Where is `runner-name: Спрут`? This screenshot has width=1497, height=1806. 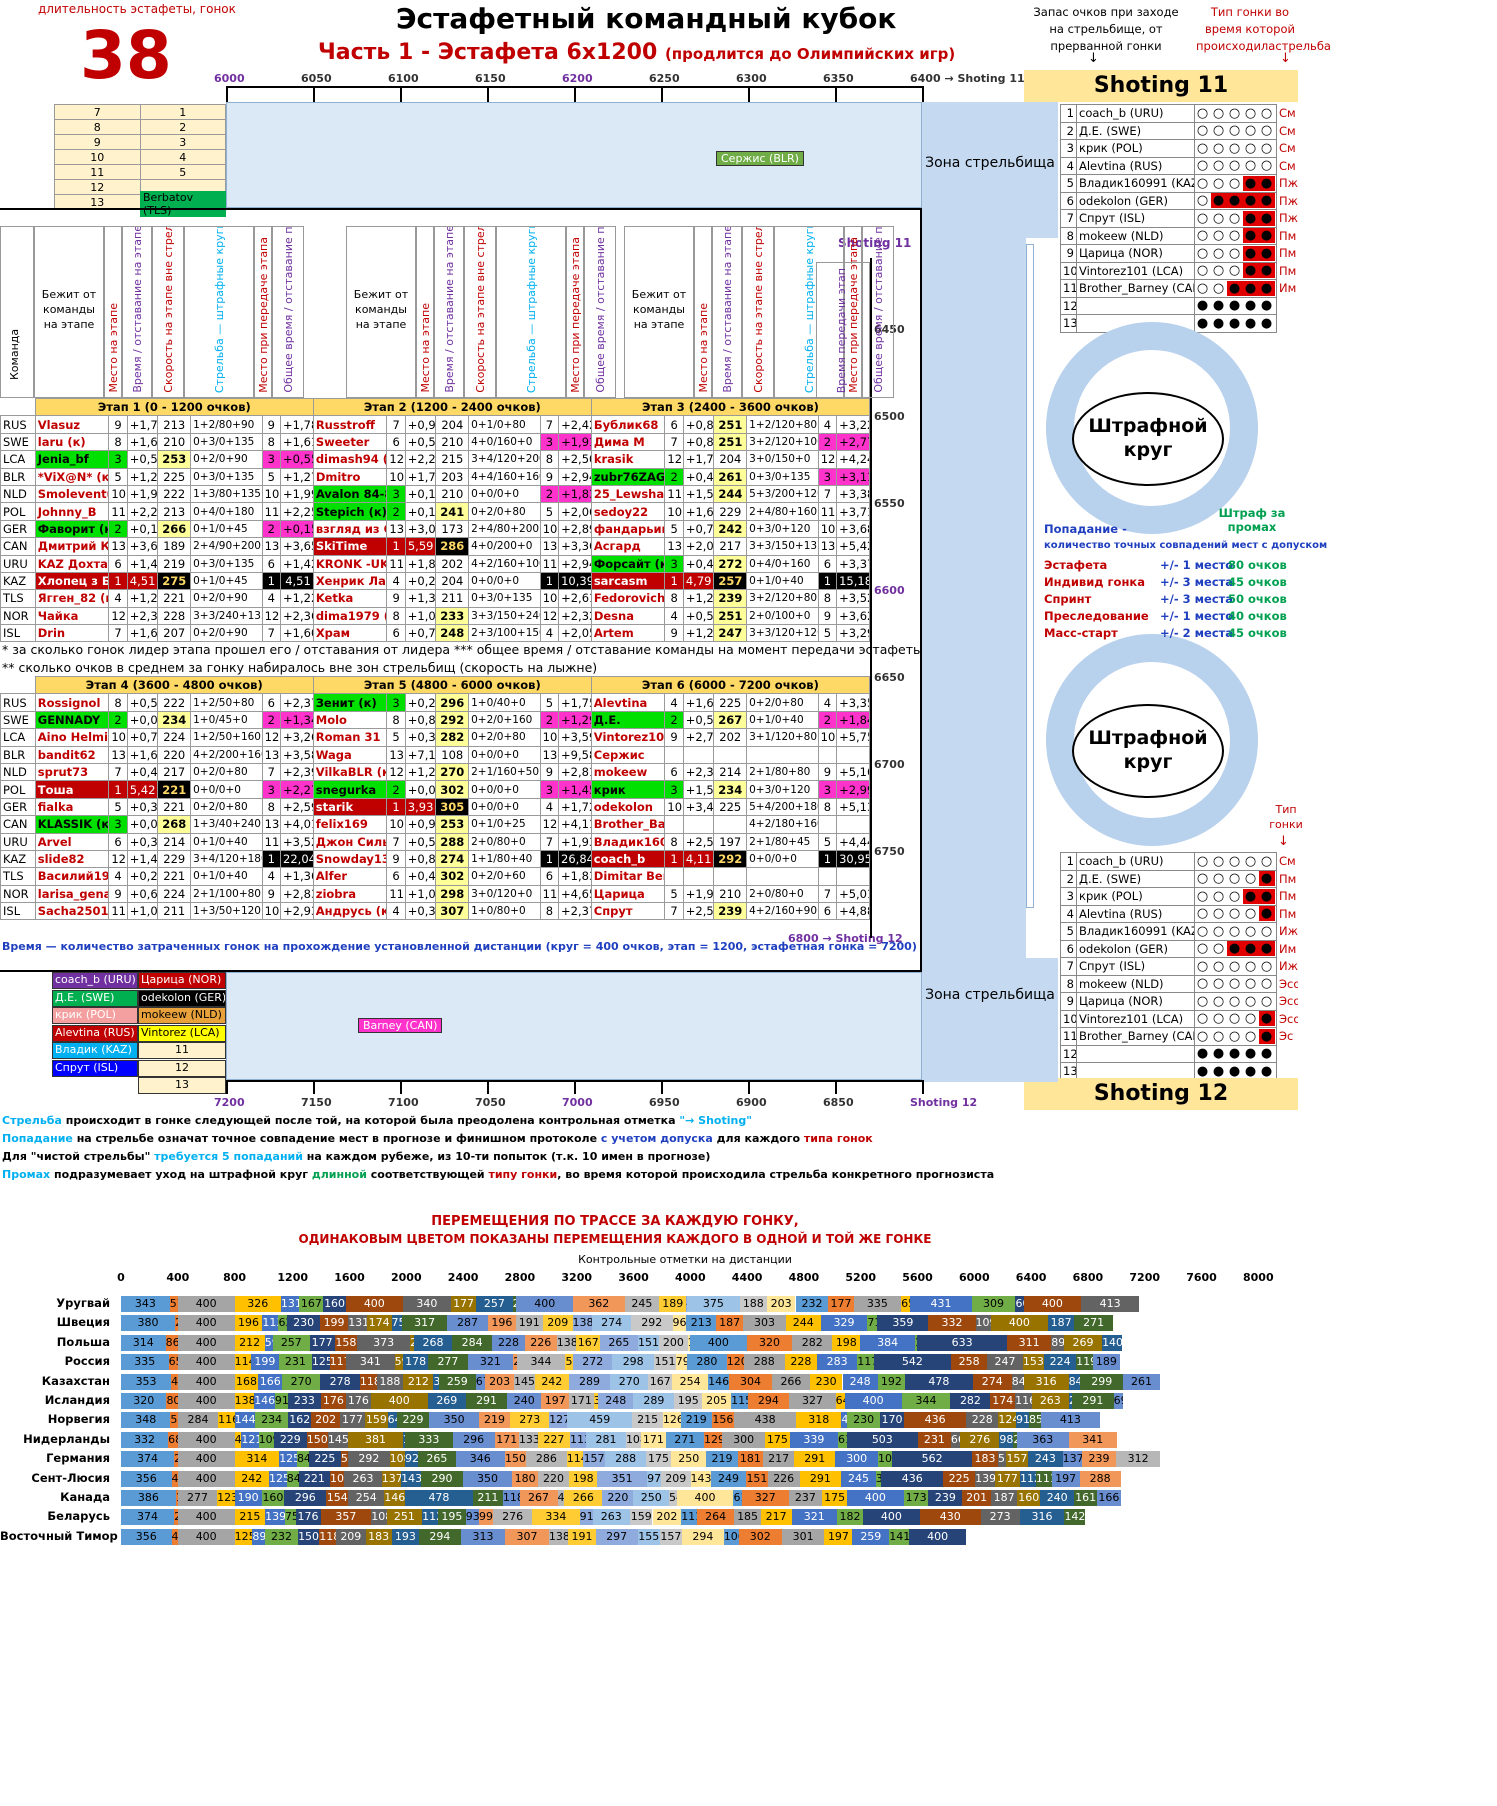
runner-name: Спрут is located at coordinates (628, 911).